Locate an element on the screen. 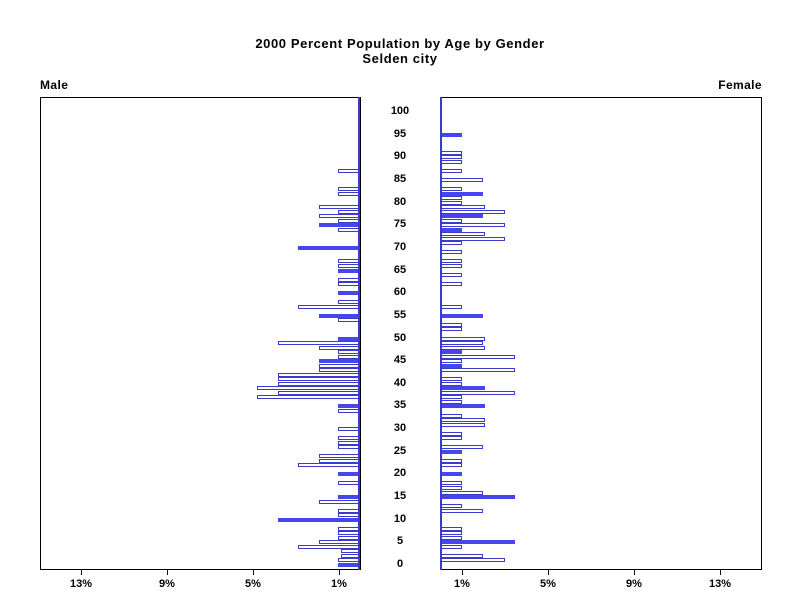  age-tick-label-35: 35 is located at coordinates (400, 405).